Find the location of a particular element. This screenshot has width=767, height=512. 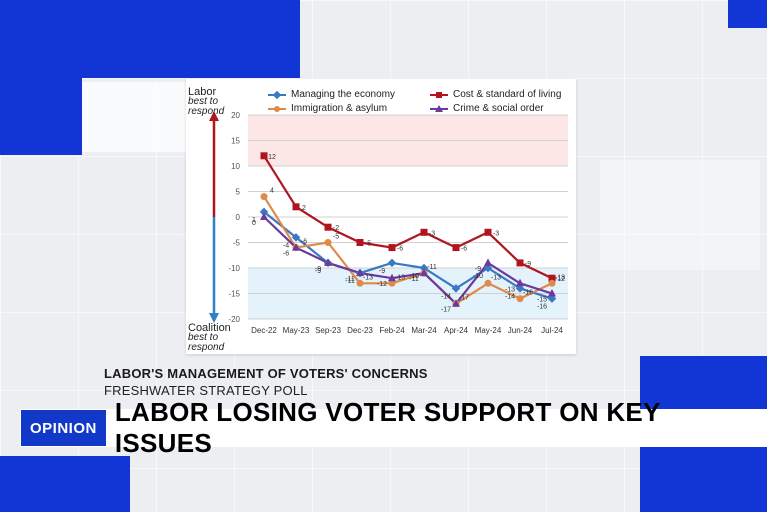

x-tick-label: Feb-24 is located at coordinates (392, 330).